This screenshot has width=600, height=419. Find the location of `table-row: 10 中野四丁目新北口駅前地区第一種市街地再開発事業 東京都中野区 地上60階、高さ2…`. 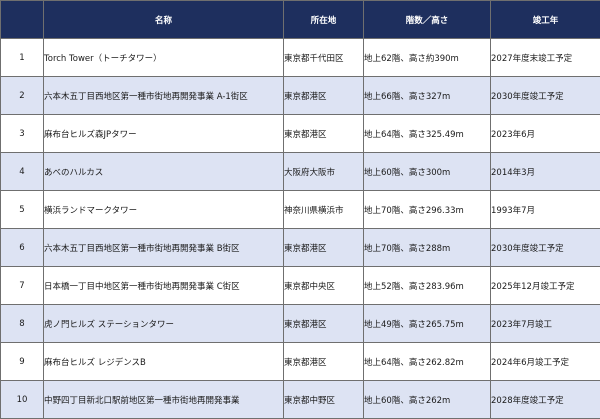

table-row: 10 中野四丁目新北口駅前地区第一種市街地再開発事業 東京都中野区 地上60階、高さ2… is located at coordinates (300, 399).